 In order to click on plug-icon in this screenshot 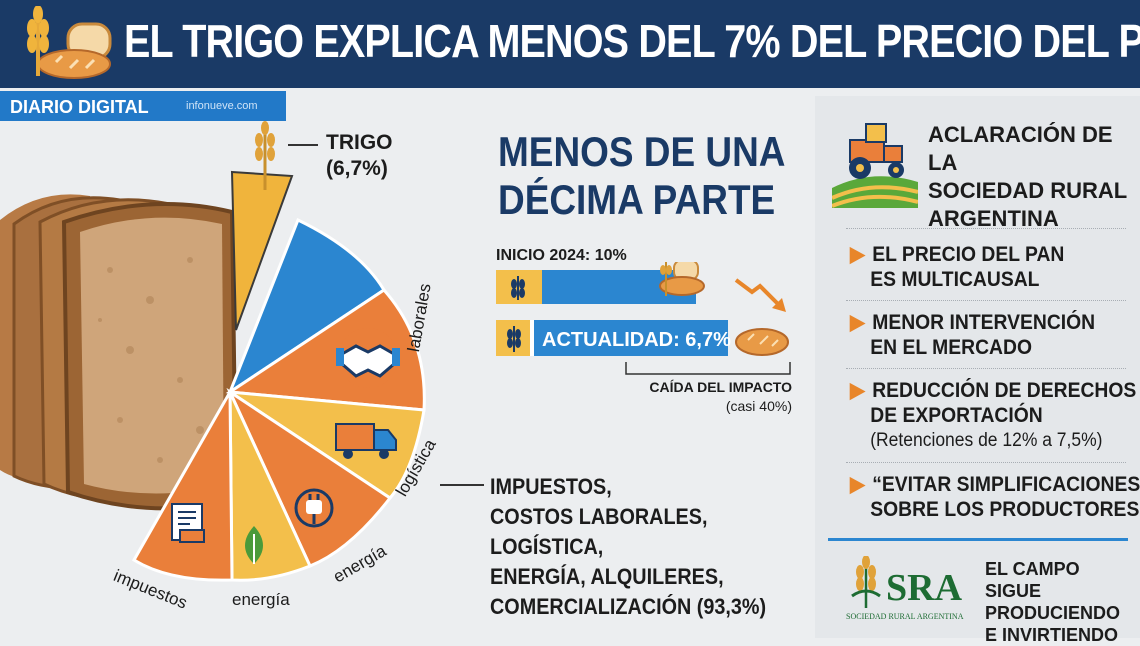, I will do `click(314, 508)`.